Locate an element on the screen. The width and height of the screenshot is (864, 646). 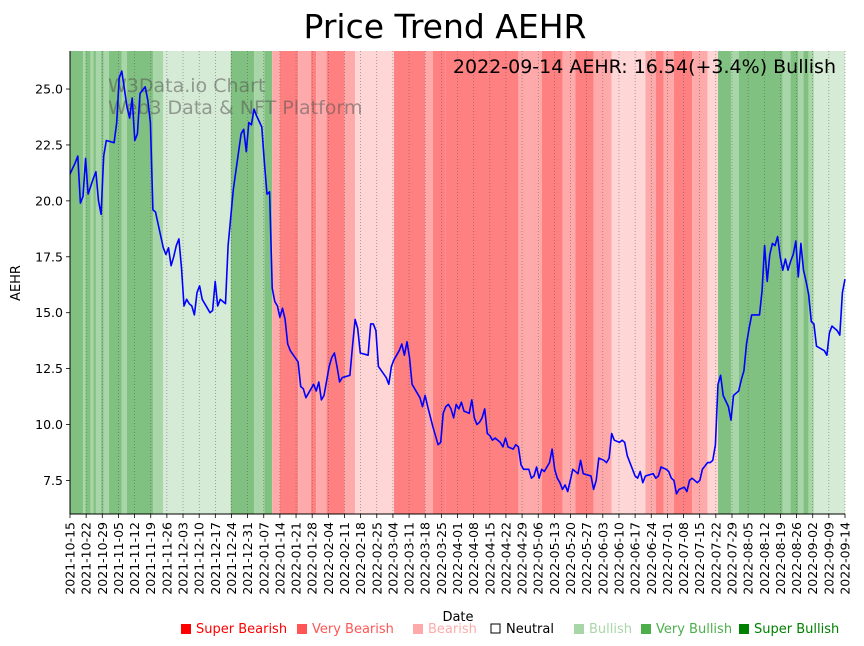
x-tick-label: 2022-01-28 is located at coordinates (312, 558).